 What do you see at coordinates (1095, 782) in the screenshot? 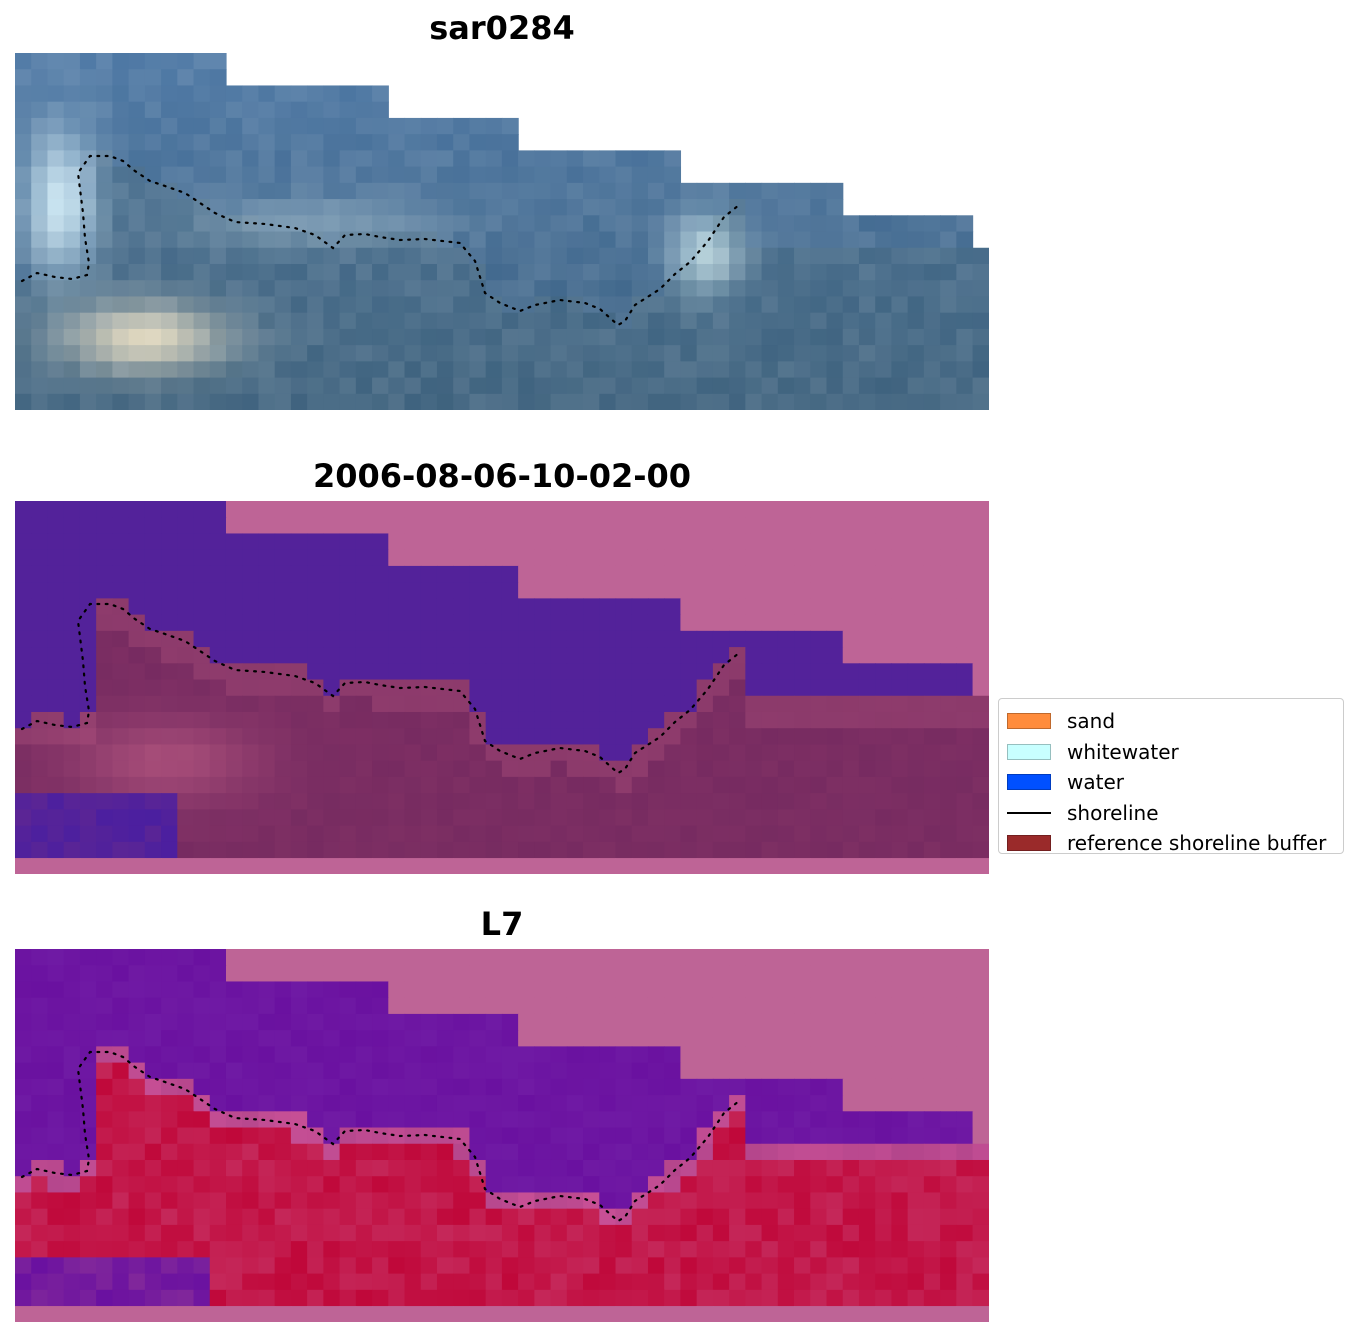
I see `legend-label-water: water` at bounding box center [1095, 782].